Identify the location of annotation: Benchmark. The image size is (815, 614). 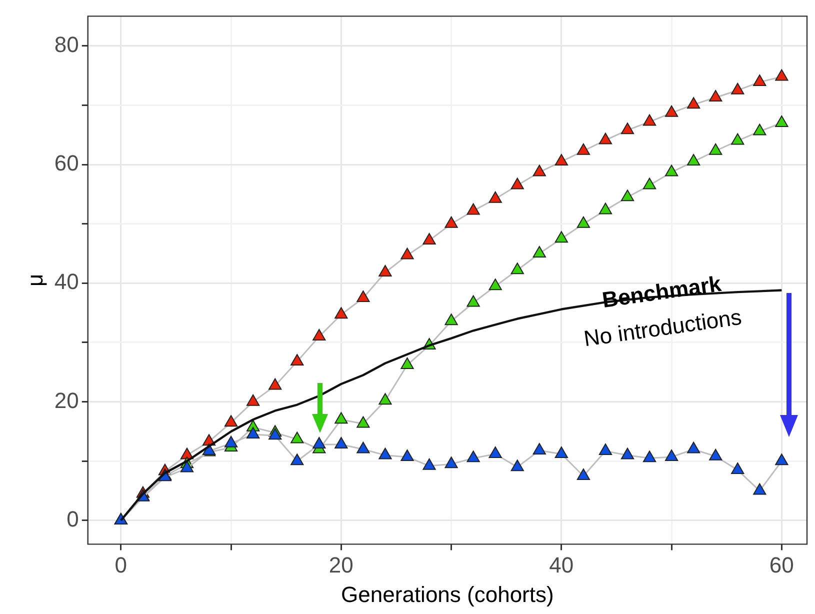
(662, 291).